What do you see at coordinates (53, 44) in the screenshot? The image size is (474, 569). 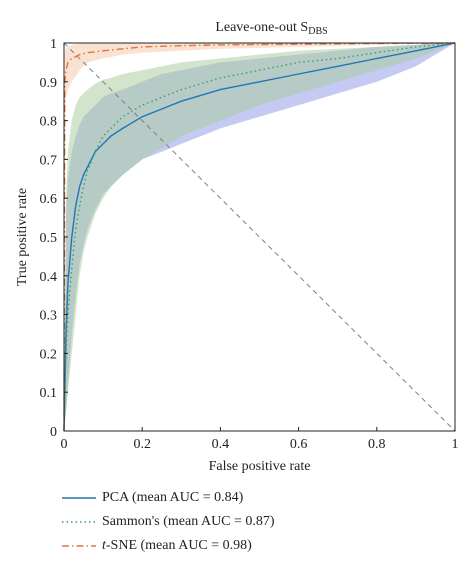 I see `y-tick-label: 1` at bounding box center [53, 44].